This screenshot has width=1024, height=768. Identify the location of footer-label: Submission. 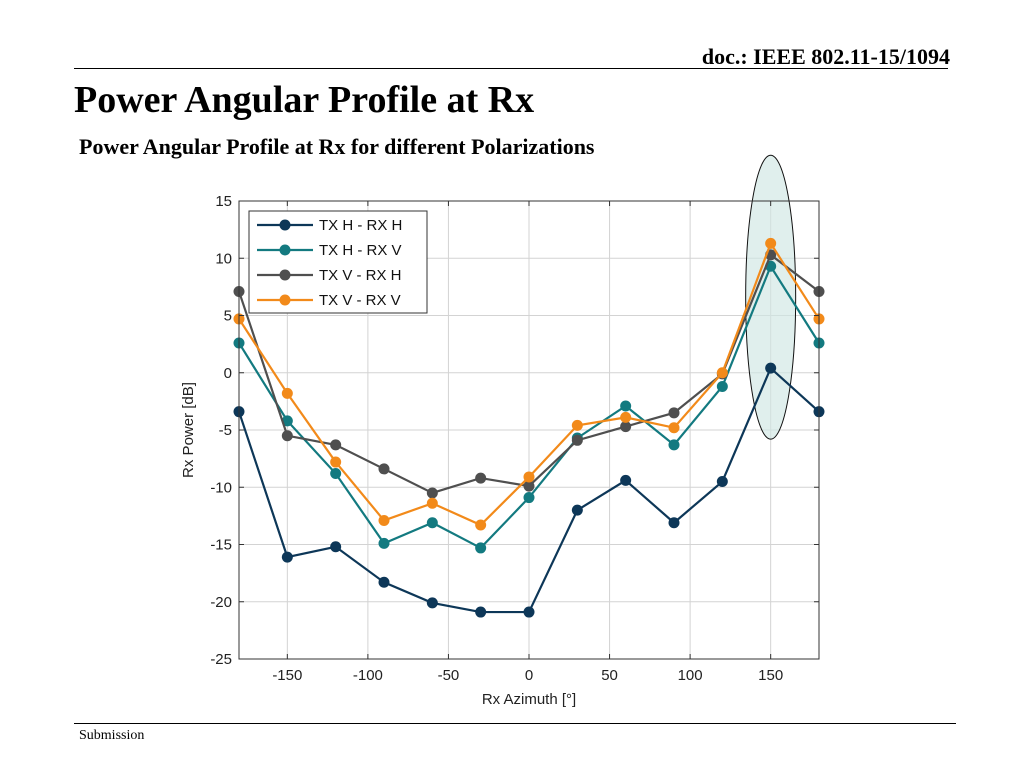
(112, 735).